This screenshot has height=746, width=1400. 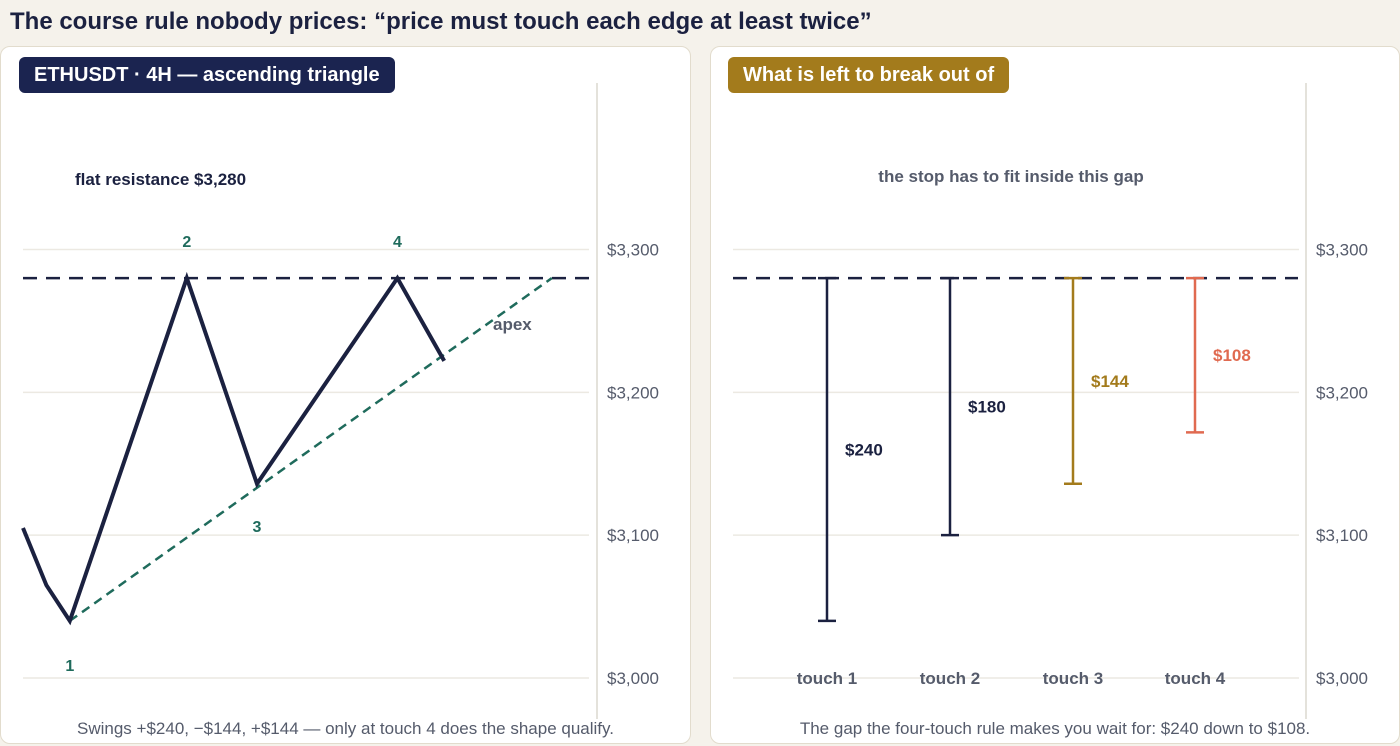 I want to click on resistance-label: flat resistance $3,280, so click(x=160, y=179).